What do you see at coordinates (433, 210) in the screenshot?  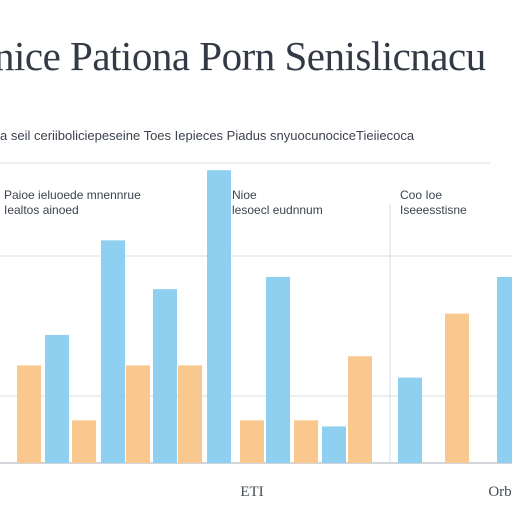 I see `group-label-3-line2: Iseeesstisne` at bounding box center [433, 210].